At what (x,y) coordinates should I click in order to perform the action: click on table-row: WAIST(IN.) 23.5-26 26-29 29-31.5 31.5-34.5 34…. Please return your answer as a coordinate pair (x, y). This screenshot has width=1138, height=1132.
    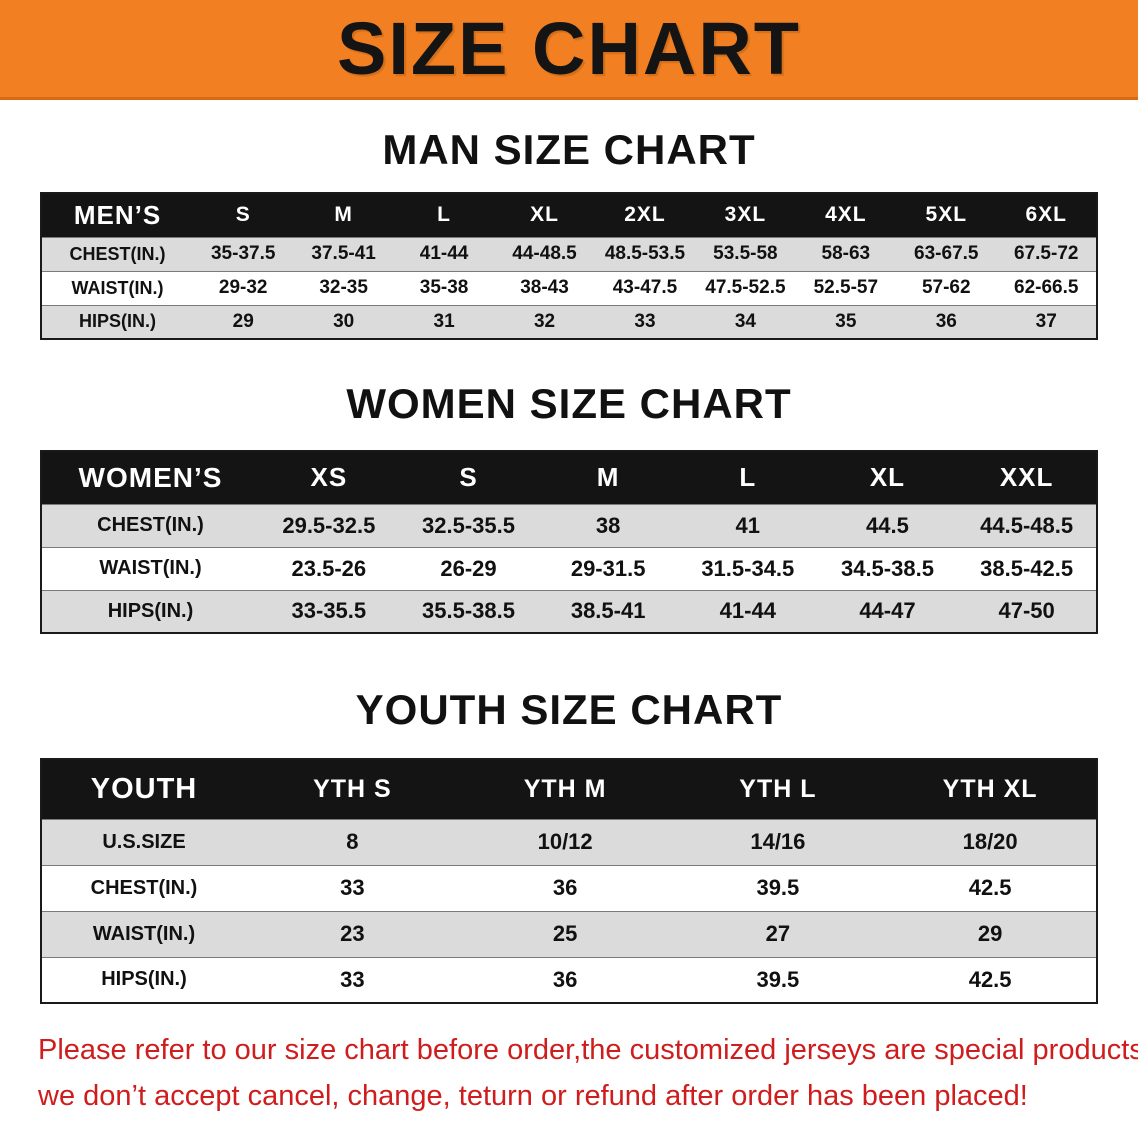
    Looking at the image, I should click on (569, 568).